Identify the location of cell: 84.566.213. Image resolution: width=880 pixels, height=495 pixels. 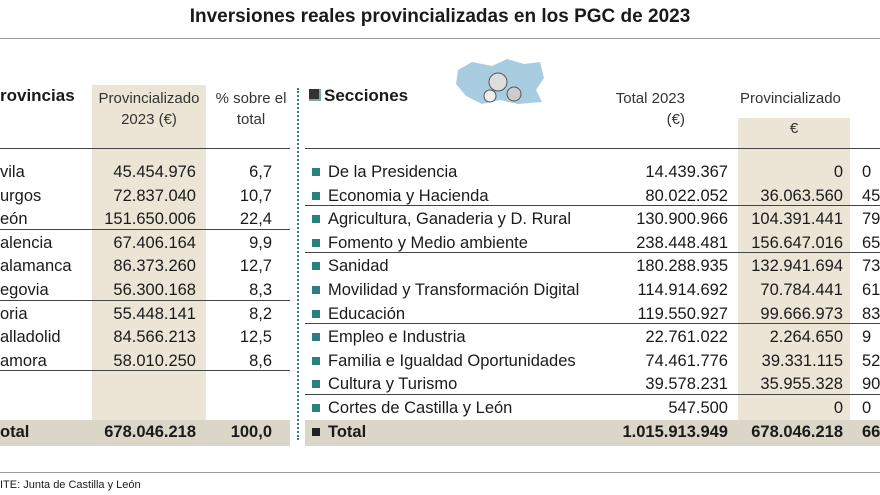
(154, 337).